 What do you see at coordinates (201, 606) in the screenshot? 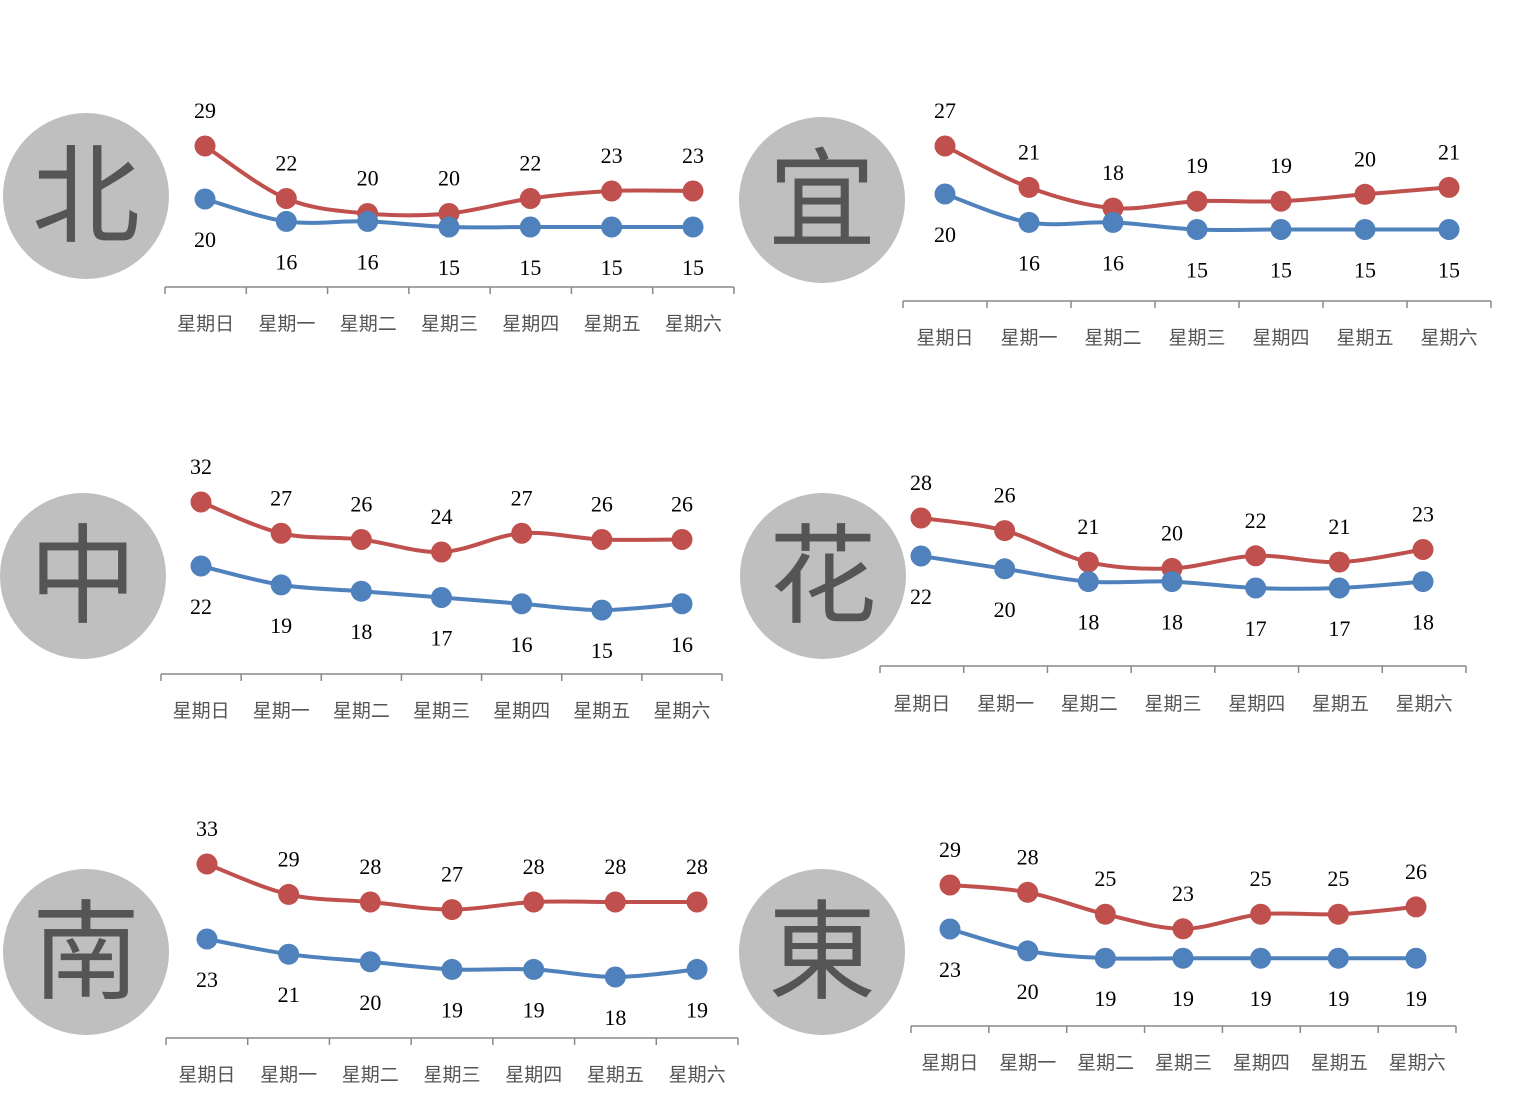
I see `series-low-data-label: 22` at bounding box center [201, 606].